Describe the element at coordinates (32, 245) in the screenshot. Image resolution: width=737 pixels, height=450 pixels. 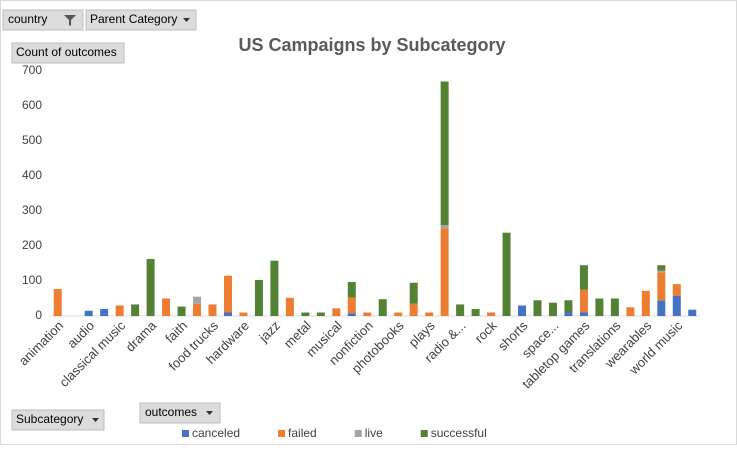
I see `y-tick-label: 200` at that location.